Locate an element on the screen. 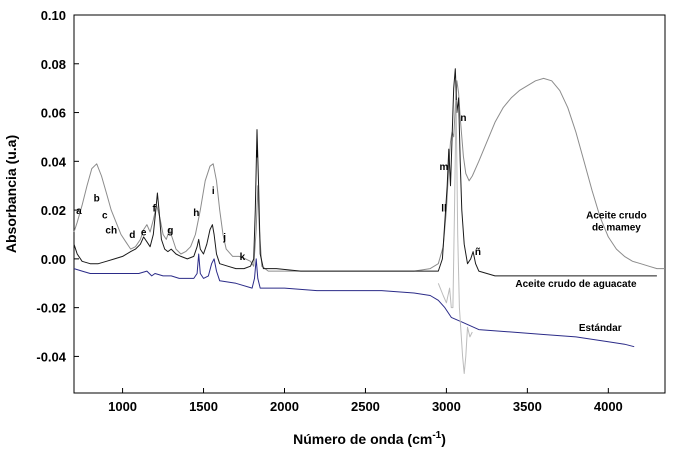 This screenshot has width=690, height=451. peak-label: d is located at coordinates (132, 235).